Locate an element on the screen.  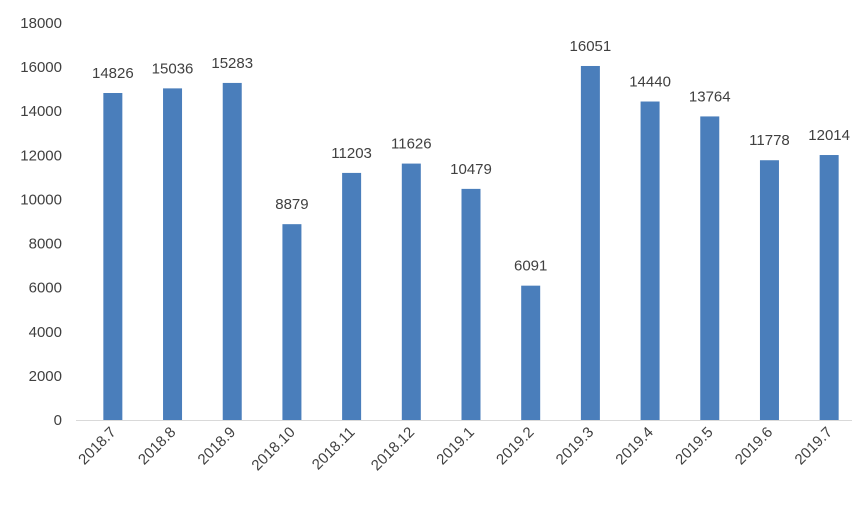
y-tick-label: 4000 is located at coordinates (45, 332).